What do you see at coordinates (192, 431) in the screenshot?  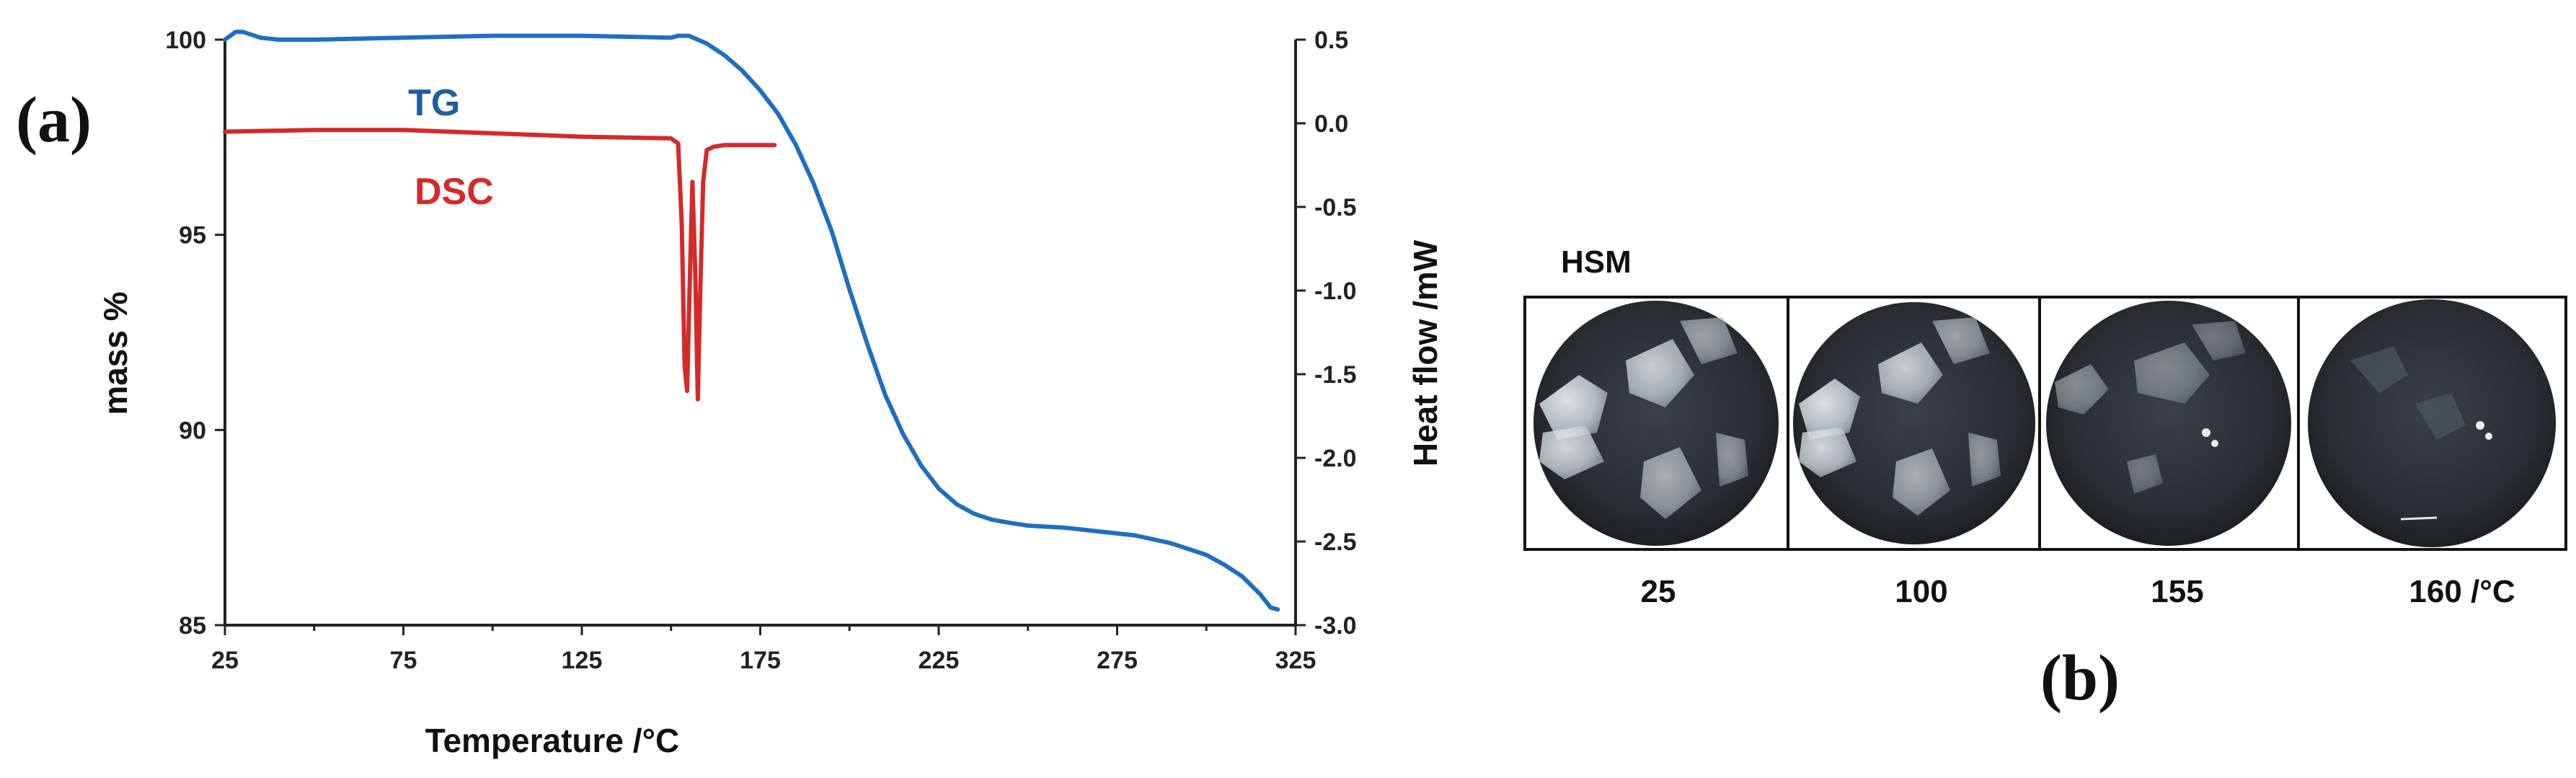 I see `y-left-tick-label: 90` at bounding box center [192, 431].